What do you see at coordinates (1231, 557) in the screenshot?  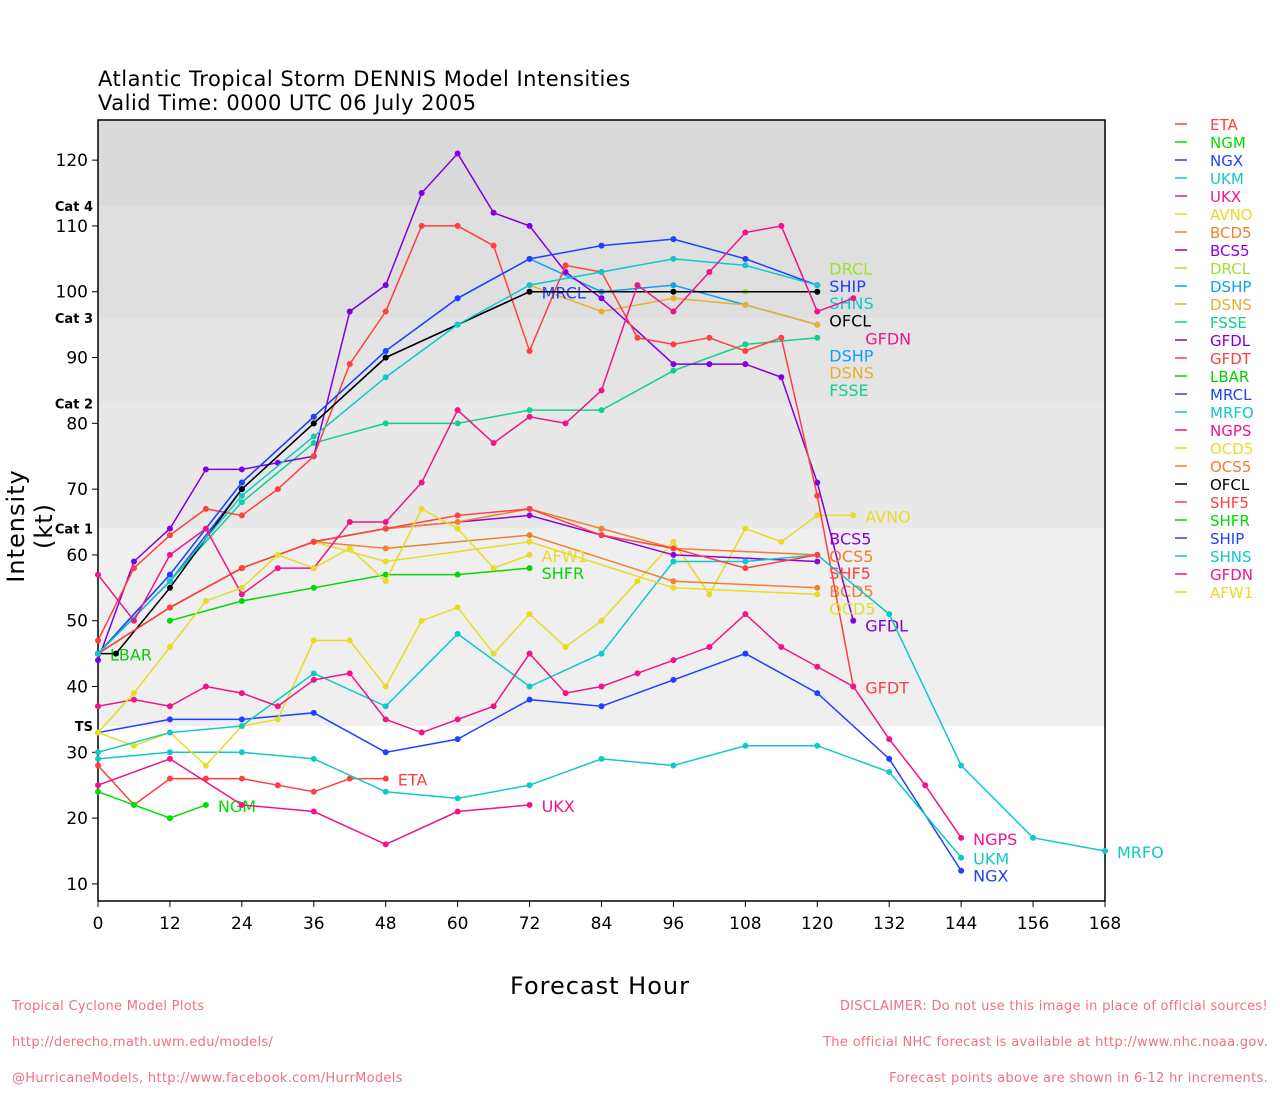 I see `legend-label: SHNS` at bounding box center [1231, 557].